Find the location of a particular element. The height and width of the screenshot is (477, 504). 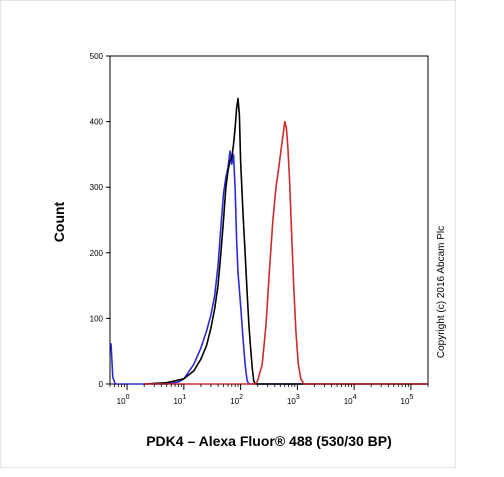

y-tick-label: 500 is located at coordinates (97, 56).